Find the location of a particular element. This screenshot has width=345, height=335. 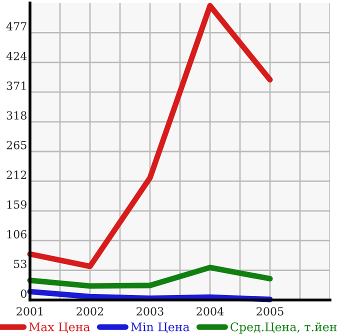

legend-label: Max Цена is located at coordinates (59, 328).